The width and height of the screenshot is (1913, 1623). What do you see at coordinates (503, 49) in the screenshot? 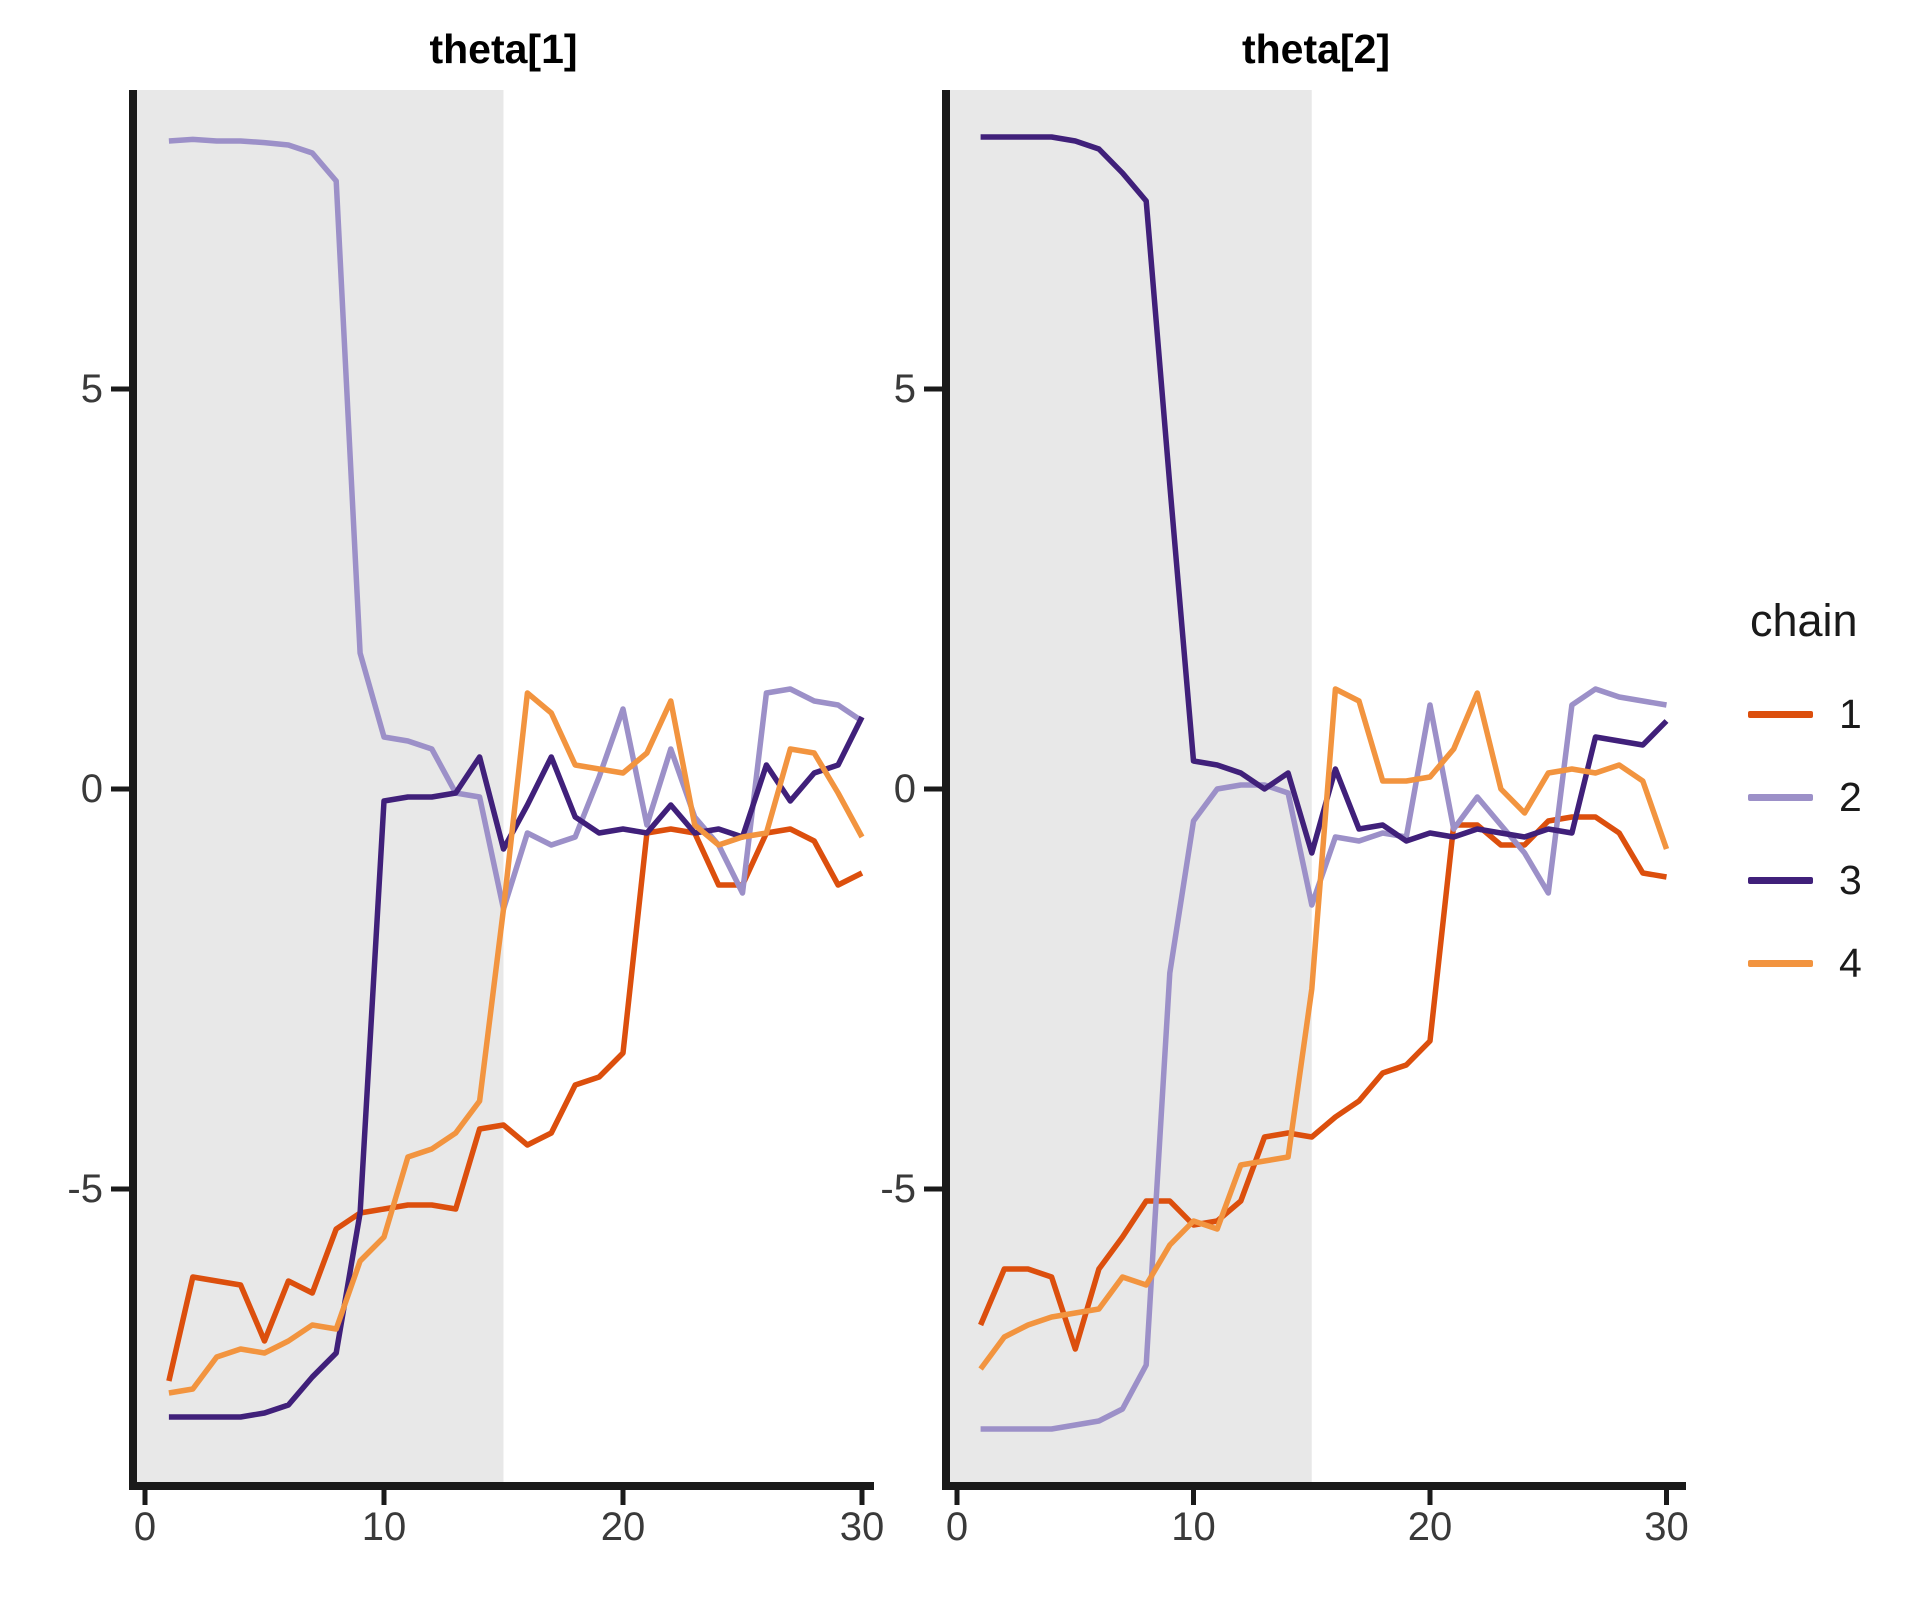
I see `panel-title-theta1: theta[1]` at bounding box center [503, 49].